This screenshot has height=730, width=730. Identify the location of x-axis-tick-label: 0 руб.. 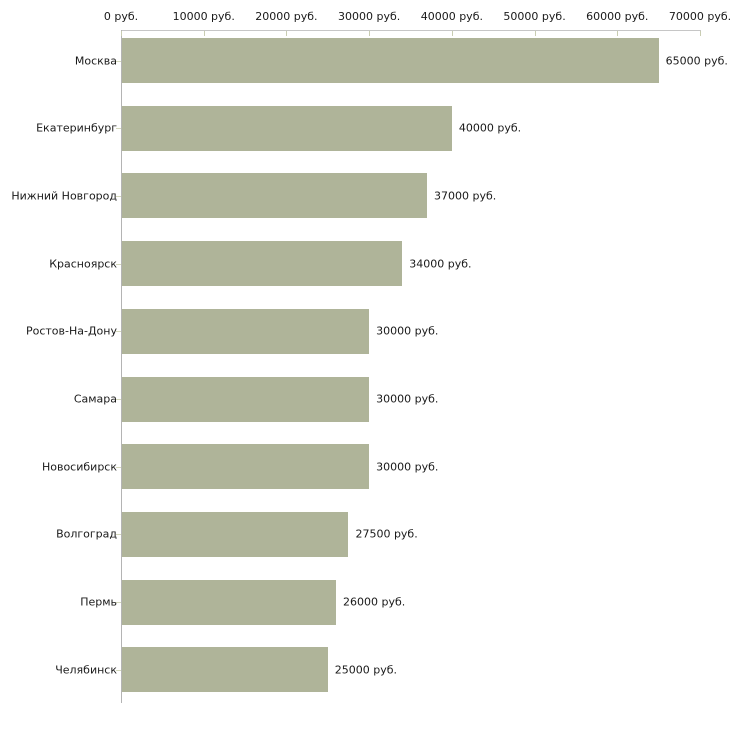
(121, 16).